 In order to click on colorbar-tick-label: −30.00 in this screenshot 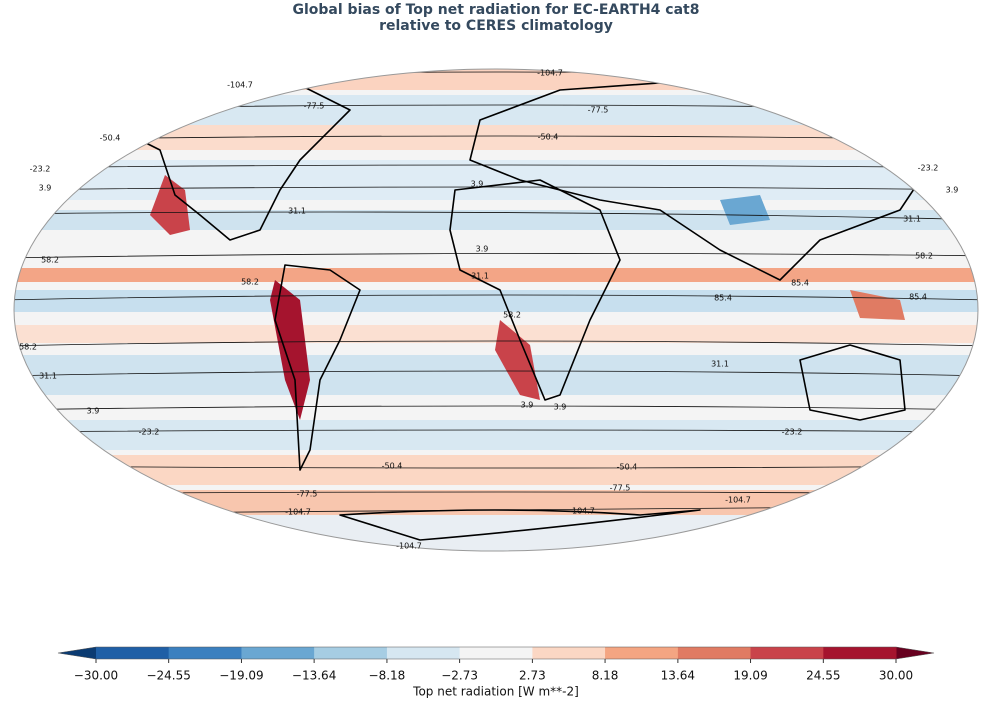, I will do `click(96, 676)`.